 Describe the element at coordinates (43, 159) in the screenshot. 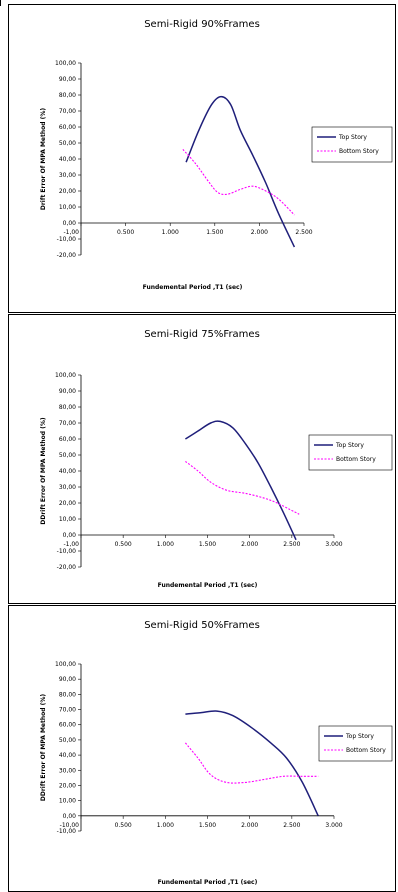

I see `y-axis-label: Drift Error Of MPA Method (%)` at that location.